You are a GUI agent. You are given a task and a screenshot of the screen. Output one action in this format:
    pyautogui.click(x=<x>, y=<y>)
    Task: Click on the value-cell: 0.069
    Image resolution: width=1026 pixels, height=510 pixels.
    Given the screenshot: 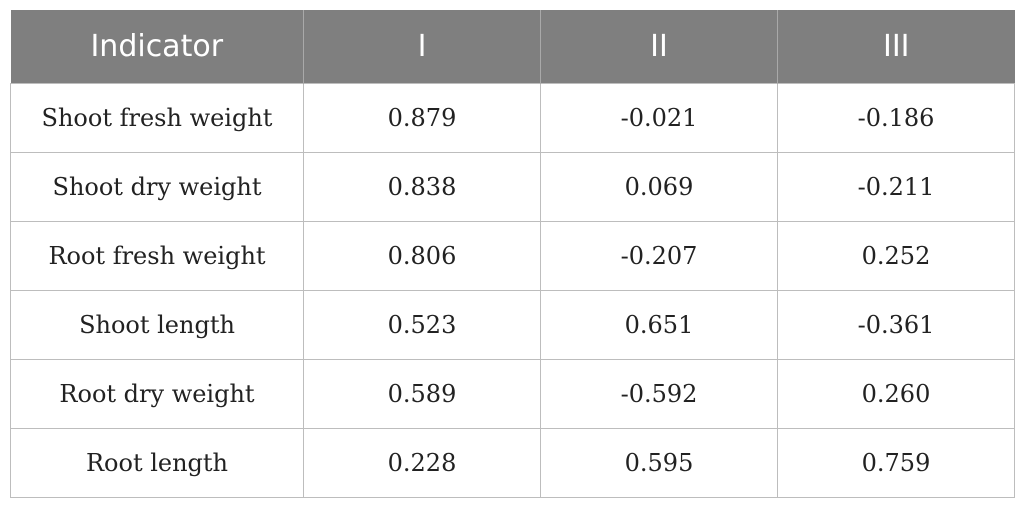 What is the action you would take?
    pyautogui.click(x=659, y=187)
    